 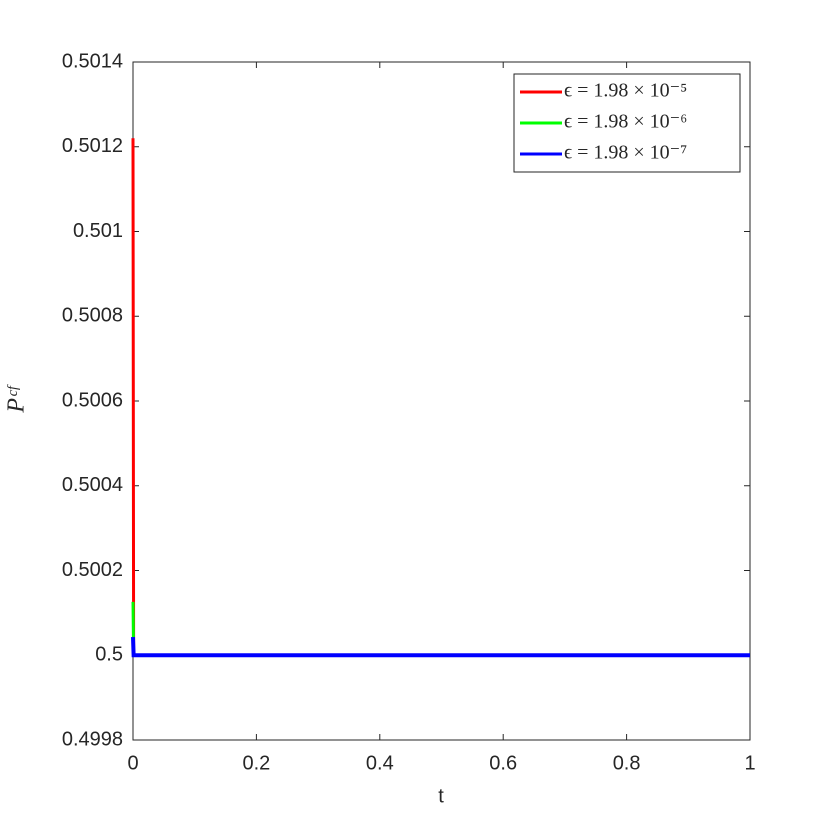 I want to click on y-tick-label: 0.501, so click(x=98, y=231).